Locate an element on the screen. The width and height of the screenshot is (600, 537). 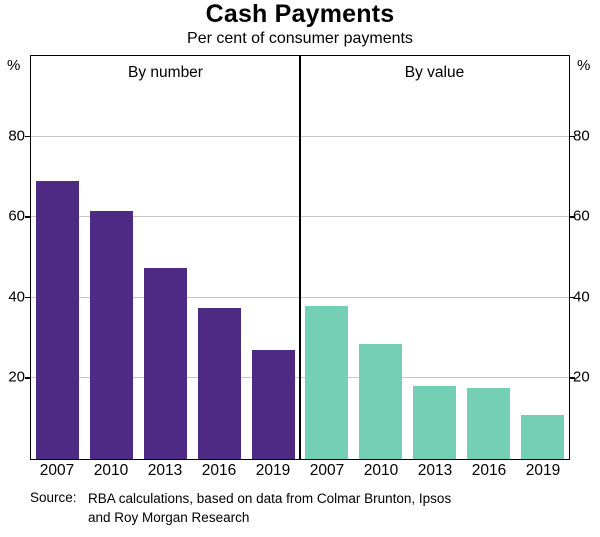
bar-by-number-2007 is located at coordinates (58, 319).